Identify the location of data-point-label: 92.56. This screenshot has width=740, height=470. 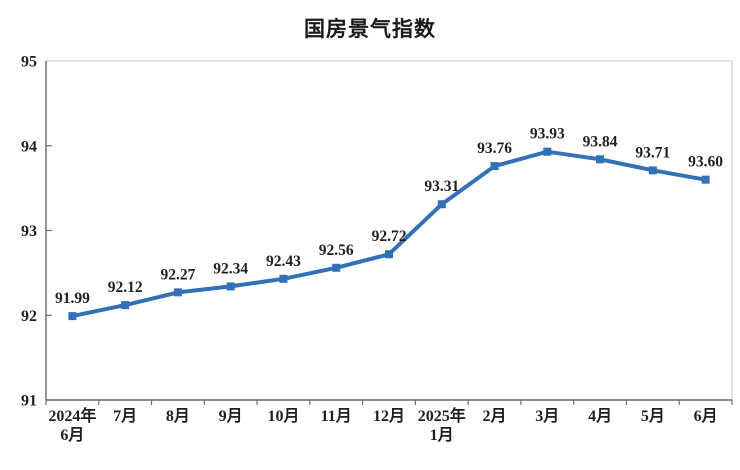
(336, 250).